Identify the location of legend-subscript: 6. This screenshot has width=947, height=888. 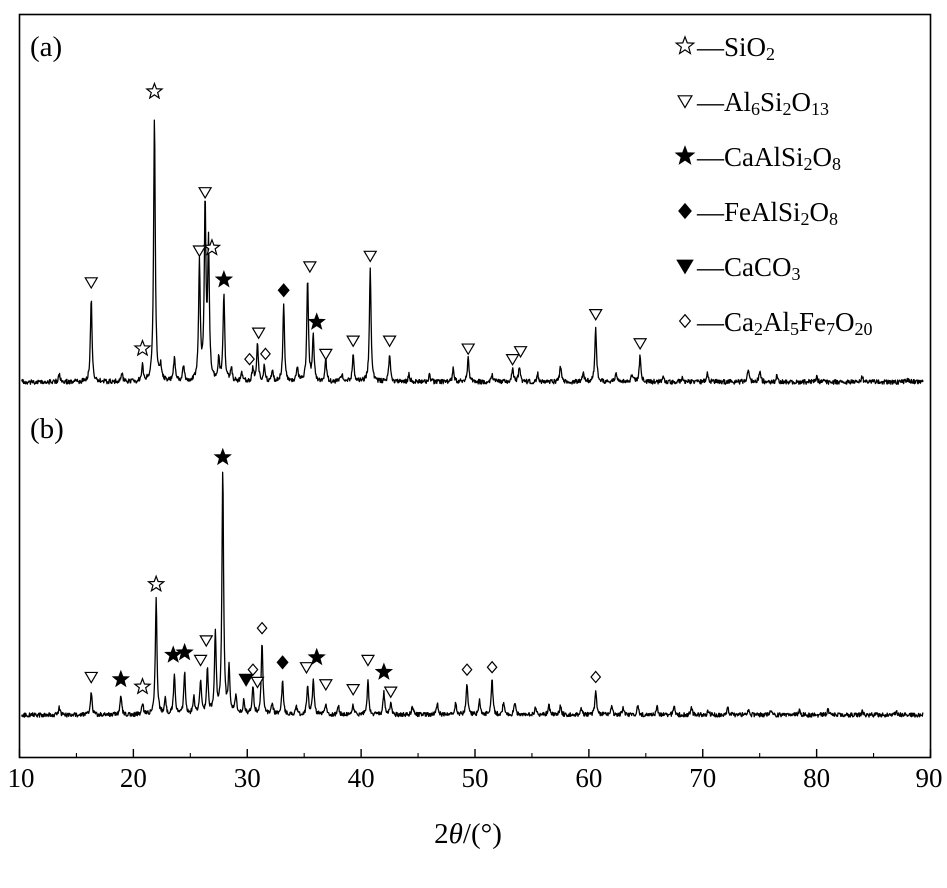
(755, 109).